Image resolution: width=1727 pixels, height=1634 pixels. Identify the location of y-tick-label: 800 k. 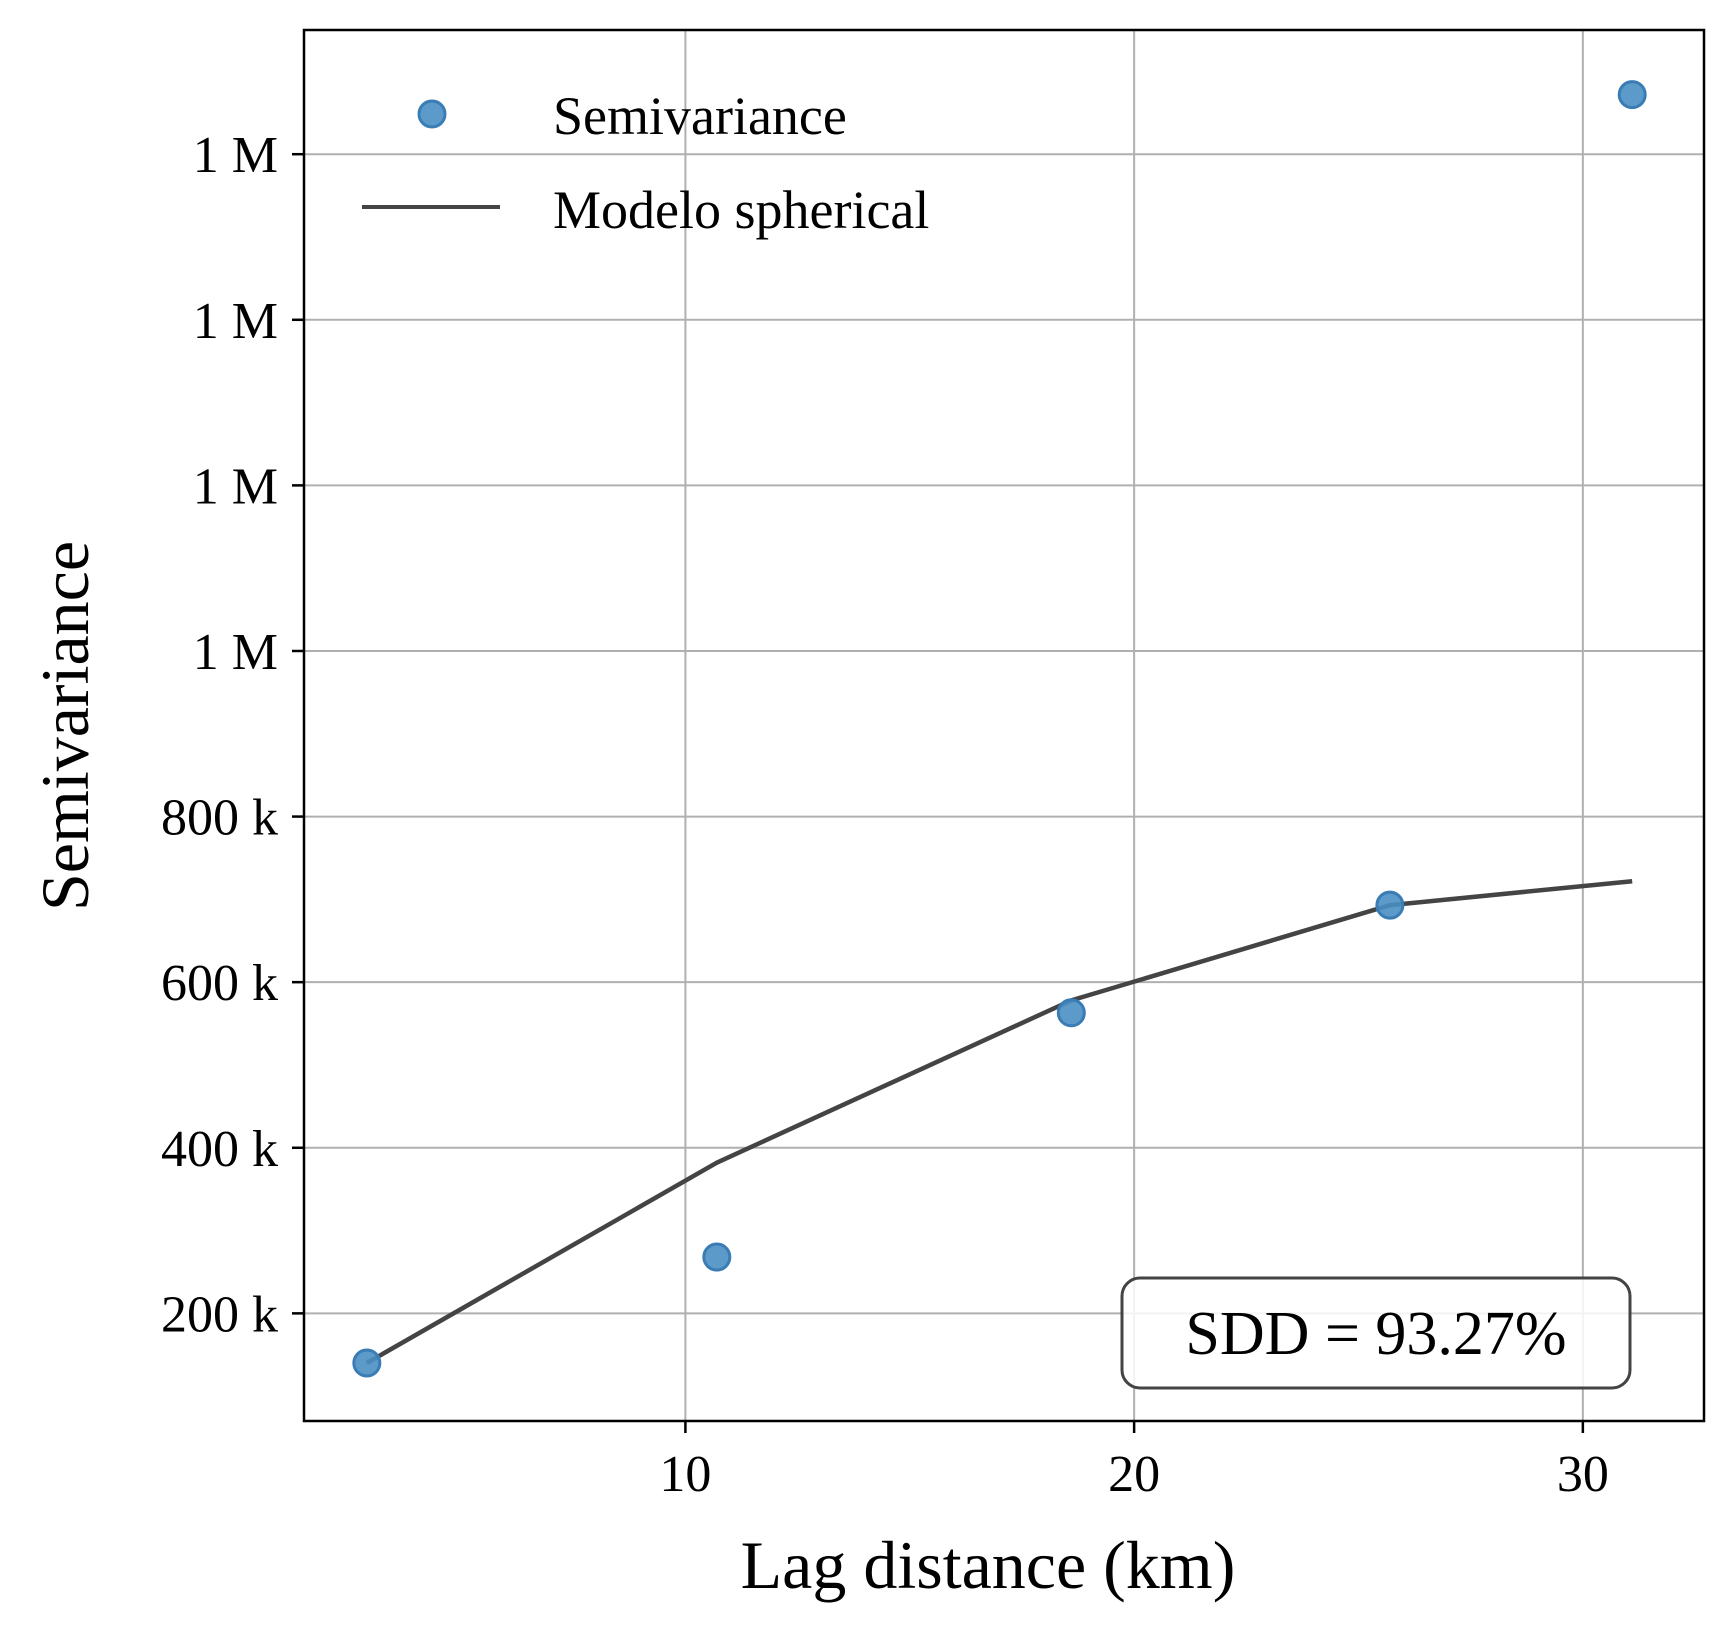
(219, 818).